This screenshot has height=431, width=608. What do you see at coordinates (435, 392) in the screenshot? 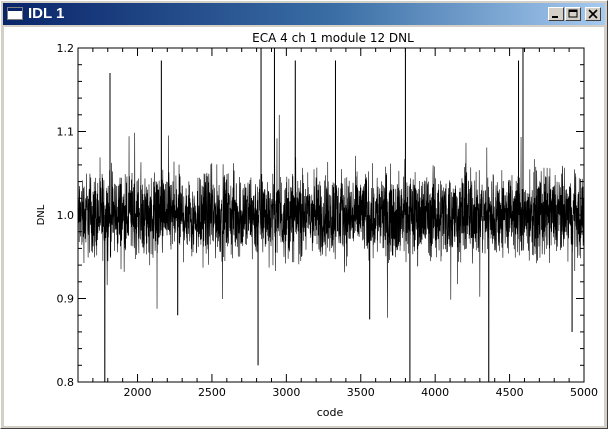
I see `x-tick-label: 4000` at bounding box center [435, 392].